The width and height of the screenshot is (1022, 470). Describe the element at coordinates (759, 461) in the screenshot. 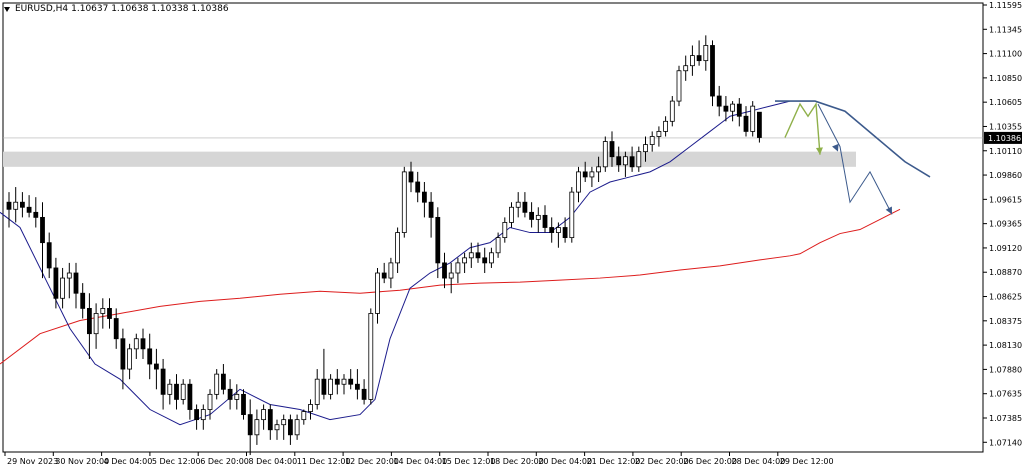

I see `x-tick-label: 28 Dec 04:00` at that location.